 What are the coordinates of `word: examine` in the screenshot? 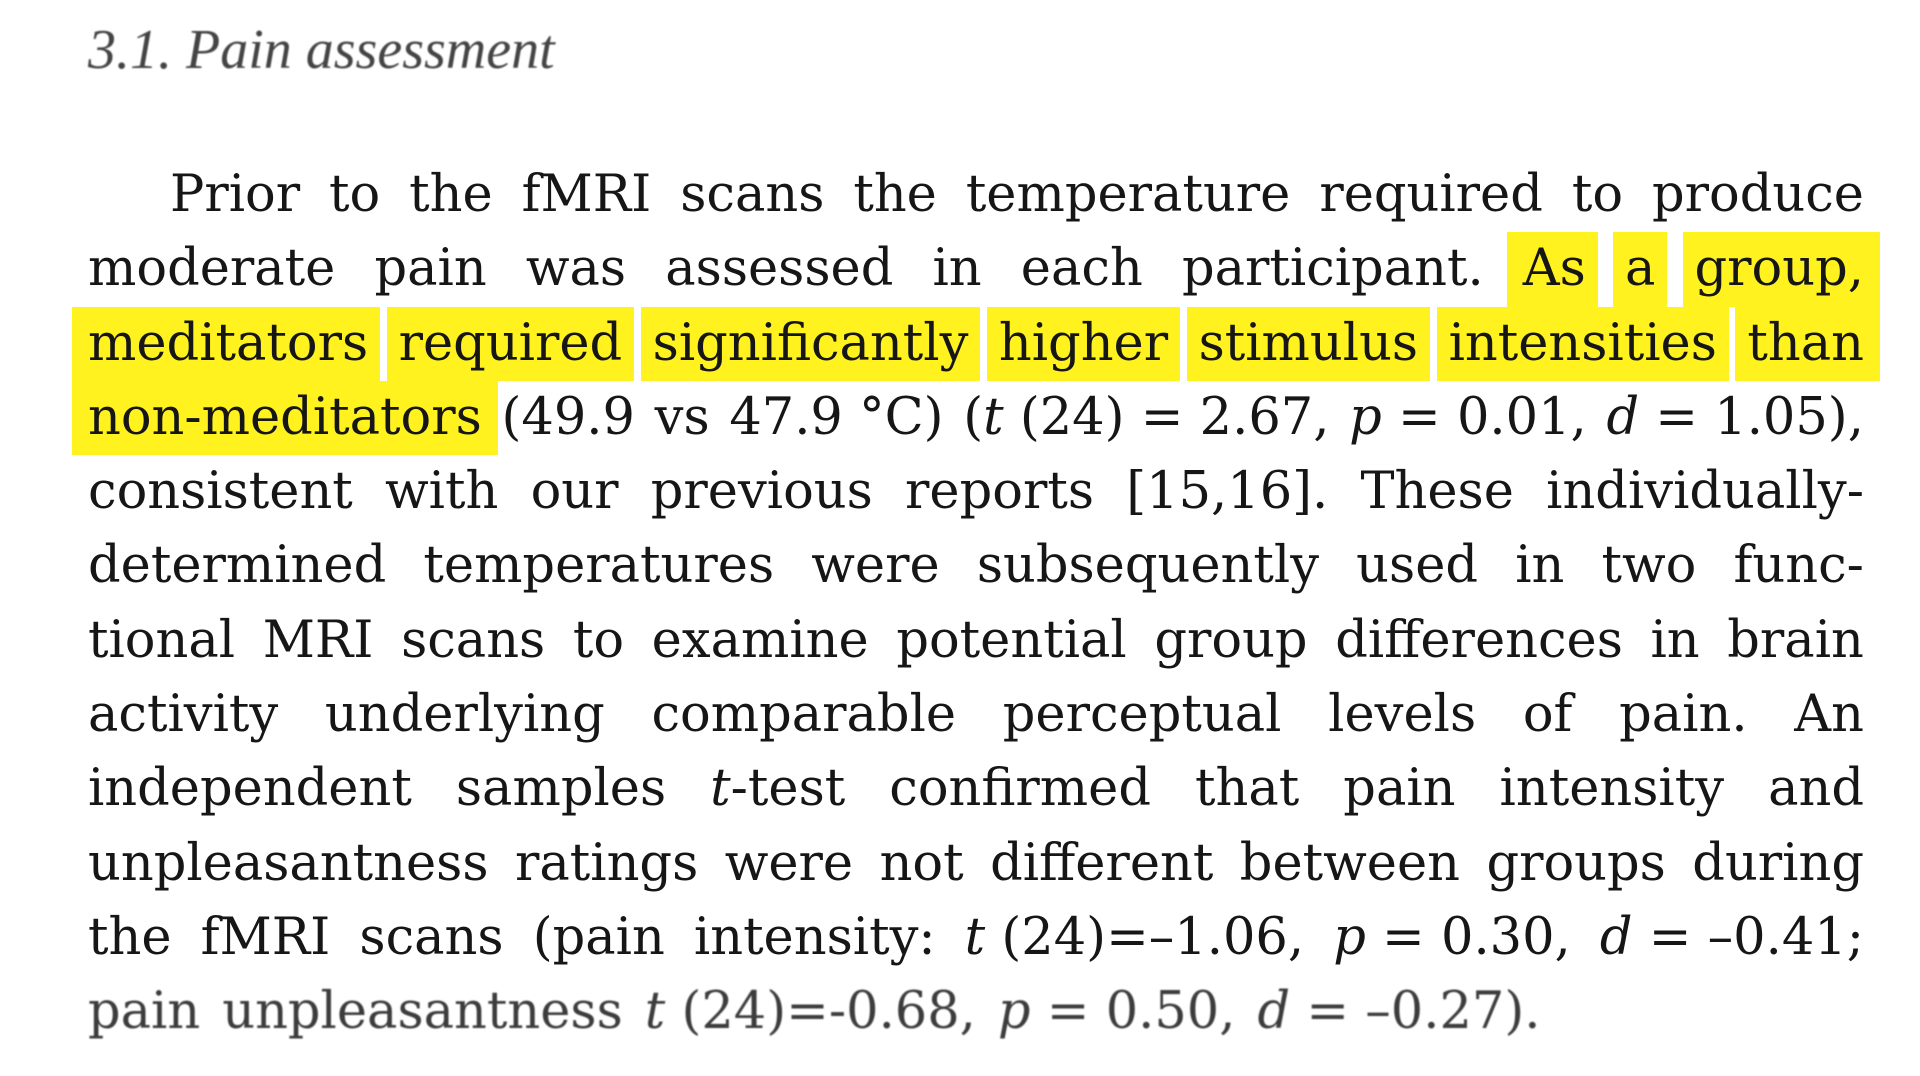 It's located at (760, 640).